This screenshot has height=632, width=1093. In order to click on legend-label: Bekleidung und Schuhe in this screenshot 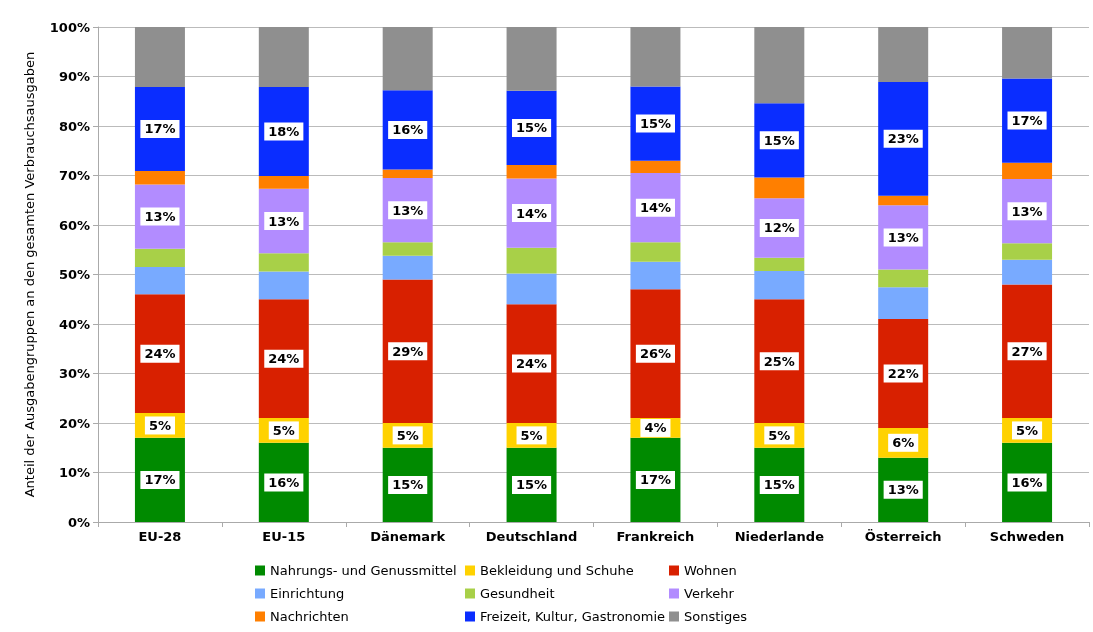, I will do `click(557, 570)`.